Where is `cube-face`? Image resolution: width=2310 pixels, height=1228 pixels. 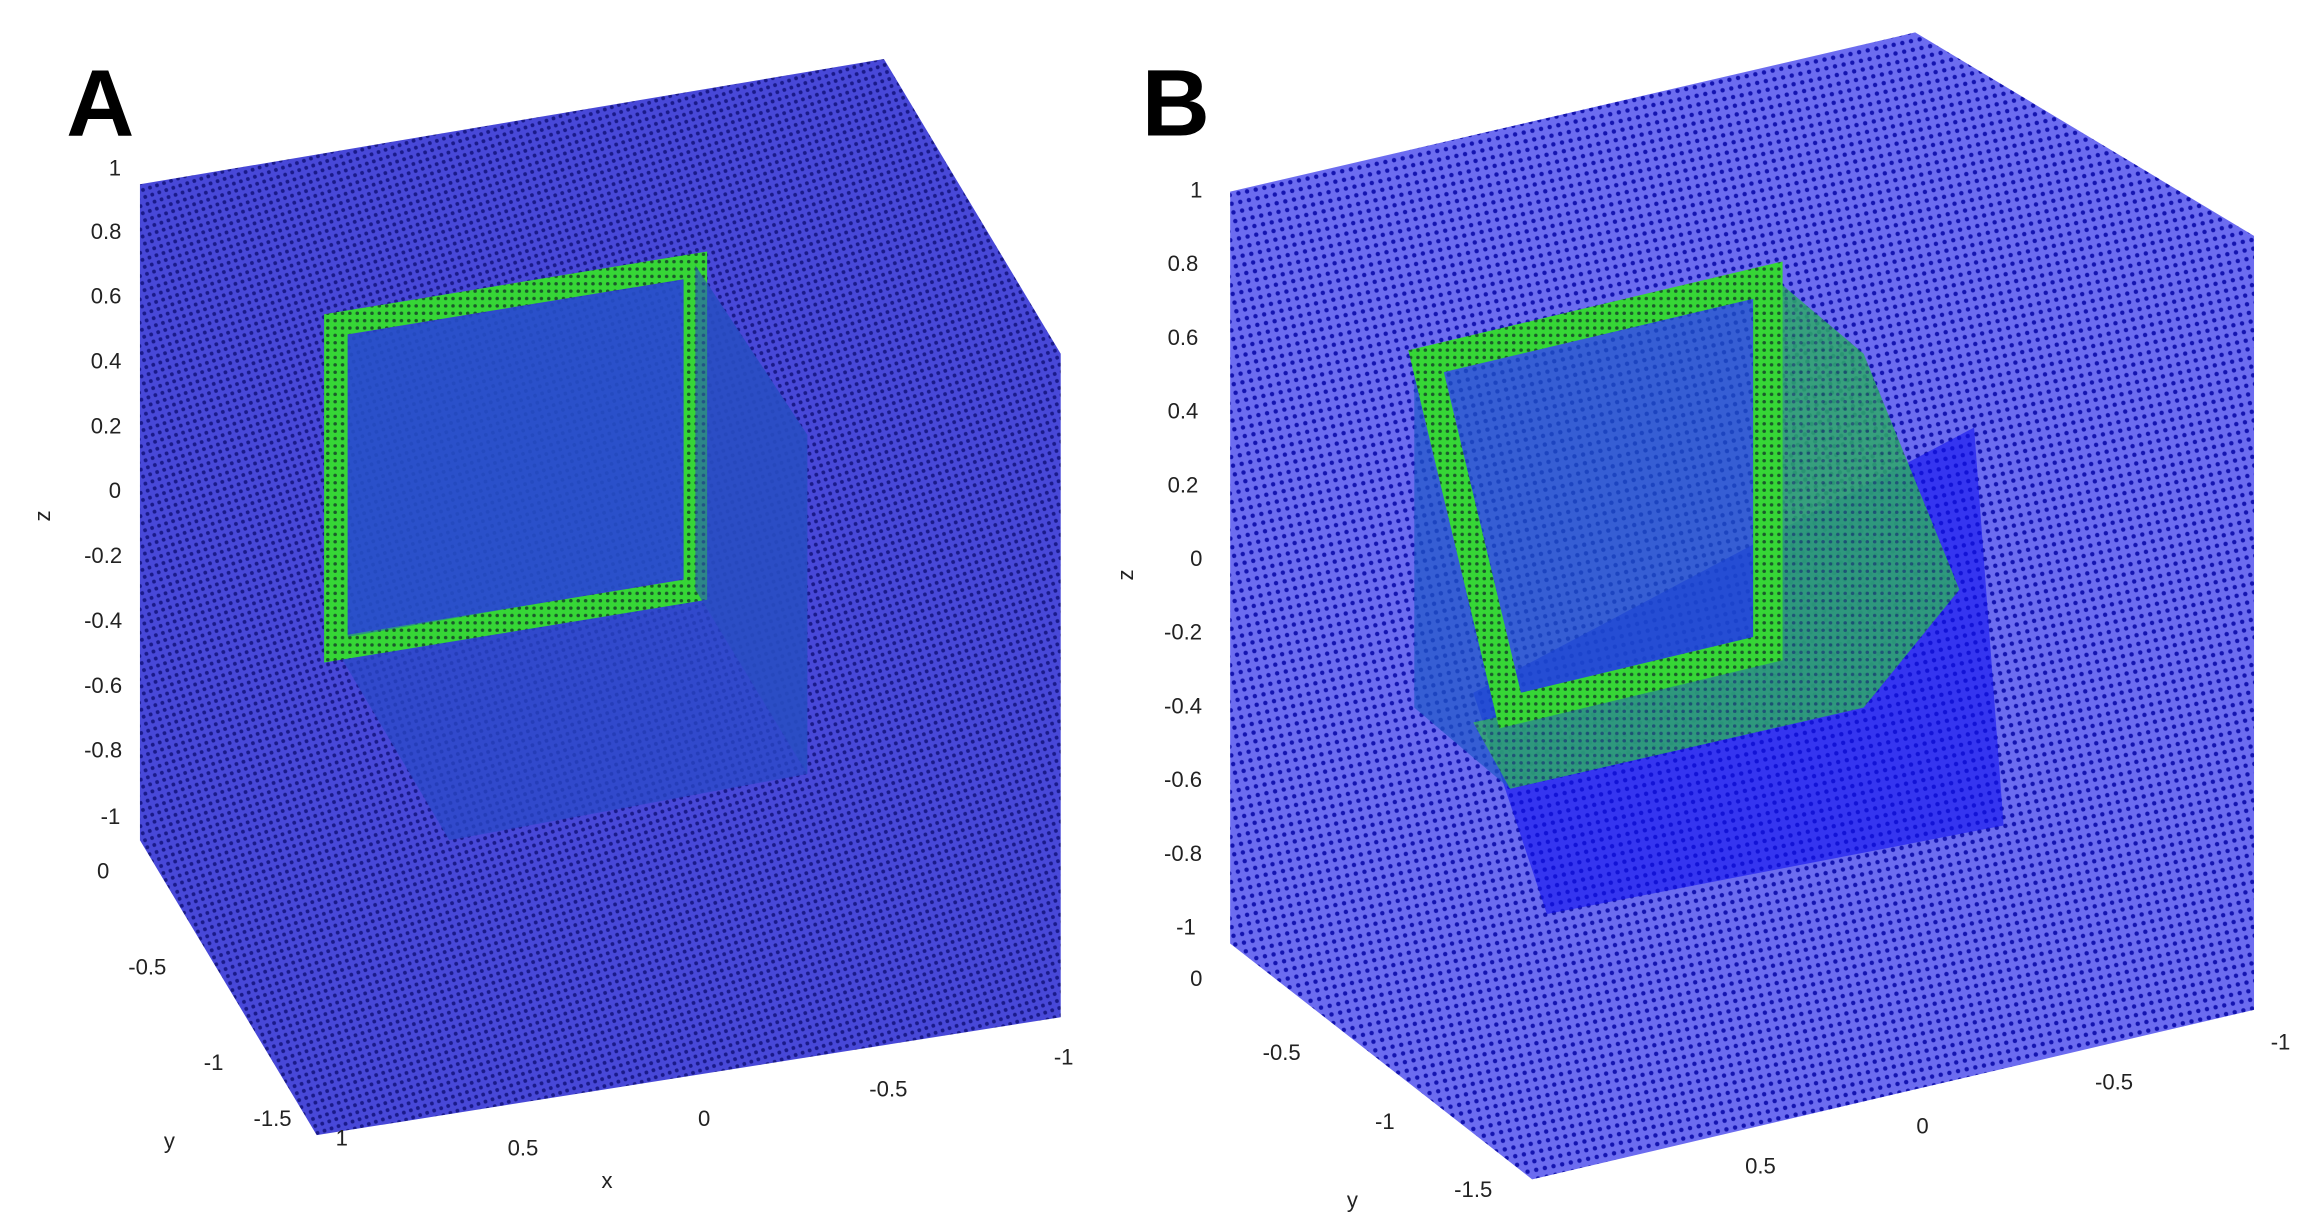
cube-face is located at coordinates (515, 458).